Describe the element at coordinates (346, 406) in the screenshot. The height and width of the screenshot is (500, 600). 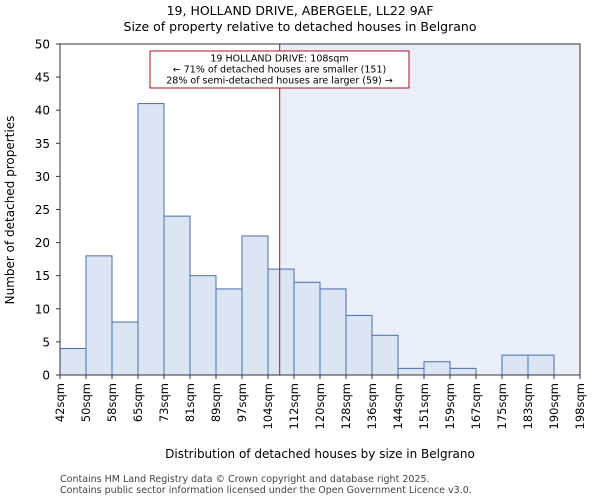
I see `x-tick-label: 128sqm` at that location.